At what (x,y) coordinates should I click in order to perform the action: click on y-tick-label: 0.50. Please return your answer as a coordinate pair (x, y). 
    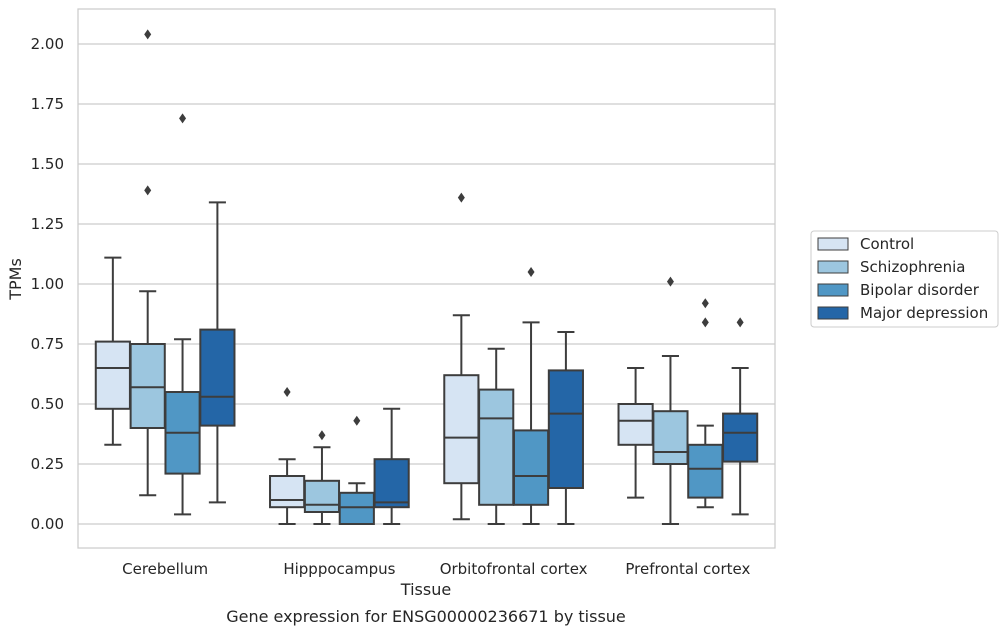
    Looking at the image, I should click on (47, 404).